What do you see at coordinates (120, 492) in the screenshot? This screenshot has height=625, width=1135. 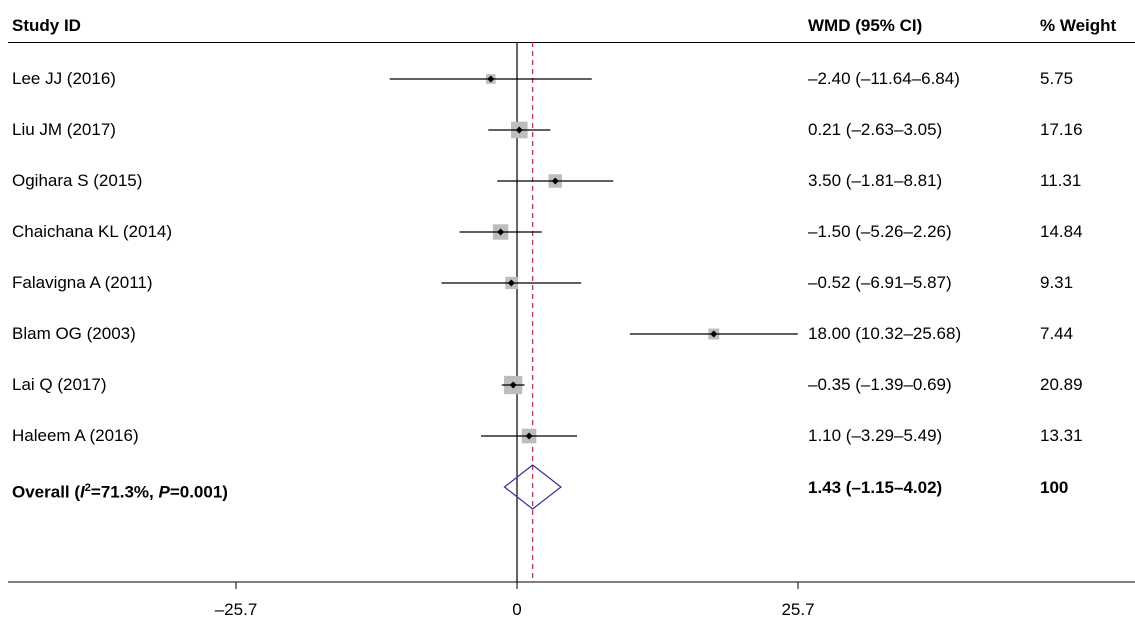 I see `overall-label: Overall (I2=71.3%, P=0.001)` at bounding box center [120, 492].